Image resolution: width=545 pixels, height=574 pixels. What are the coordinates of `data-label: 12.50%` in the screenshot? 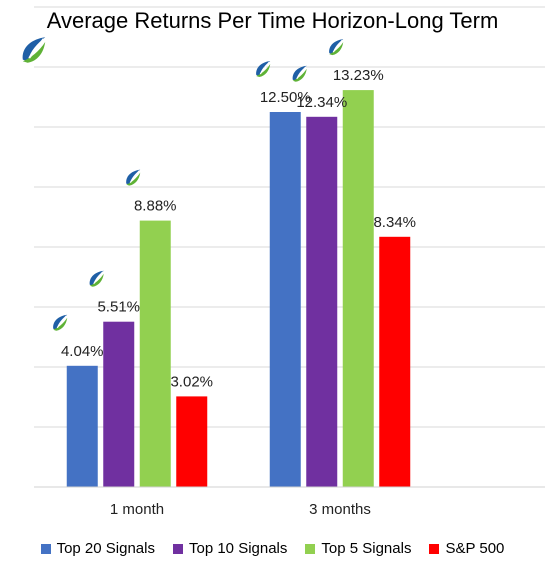 It's located at (285, 97).